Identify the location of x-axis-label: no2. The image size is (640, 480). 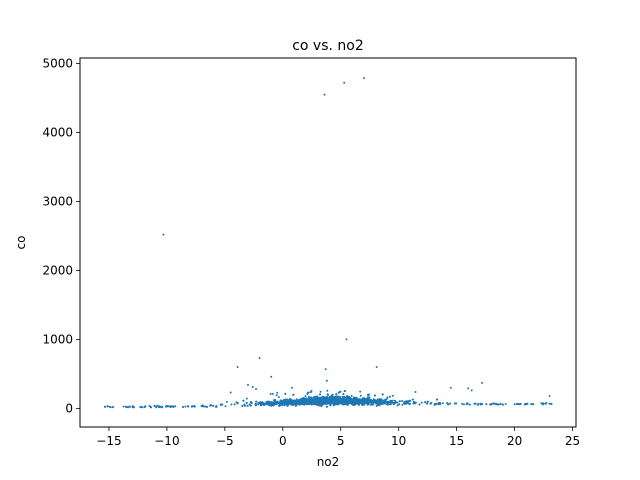
(328, 462).